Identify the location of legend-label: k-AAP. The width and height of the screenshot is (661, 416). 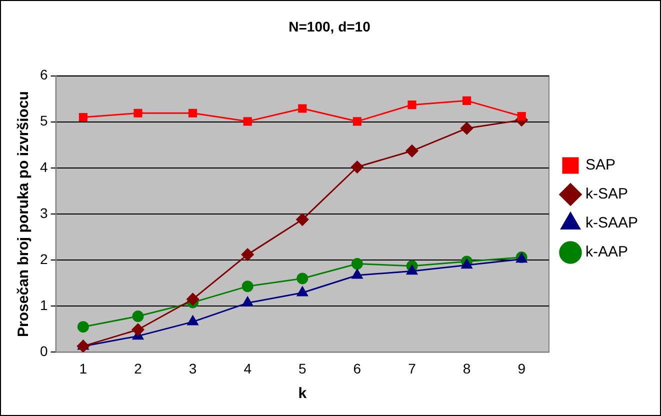
(606, 252).